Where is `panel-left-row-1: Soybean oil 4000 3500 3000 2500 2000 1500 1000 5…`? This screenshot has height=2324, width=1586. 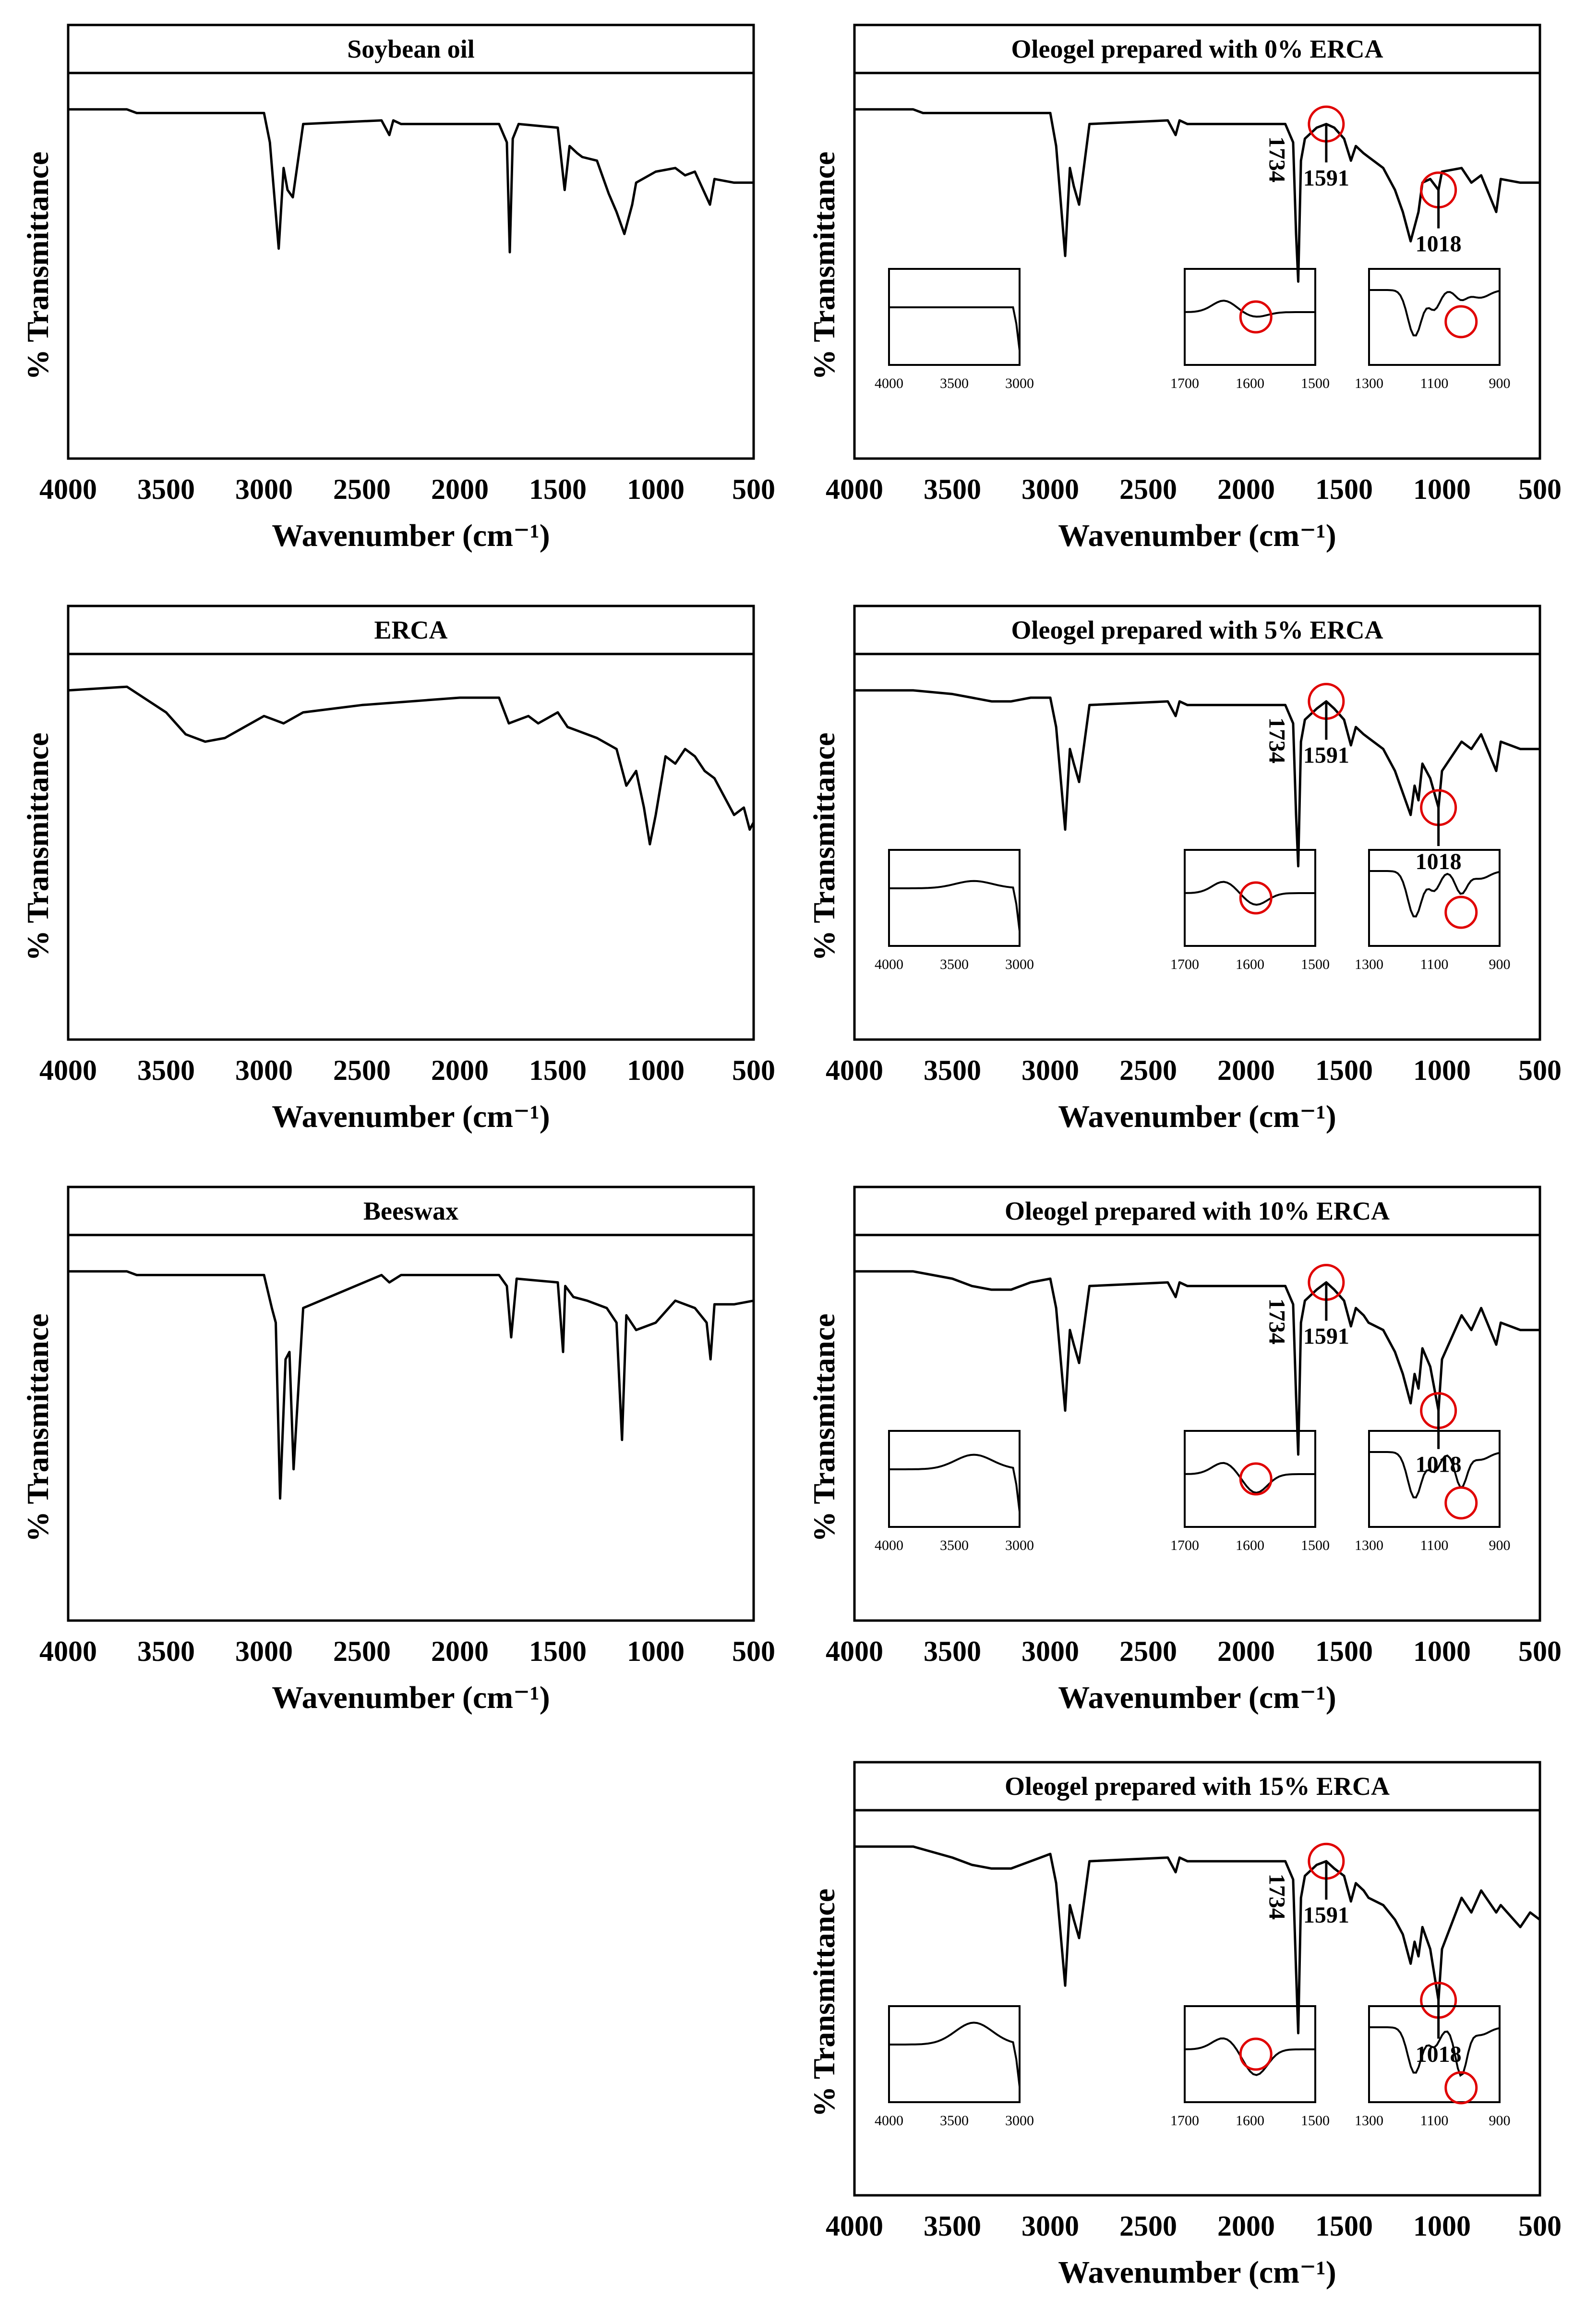 panel-left-row-1: Soybean oil 4000 3500 3000 2500 2000 1500 1000 5… is located at coordinates (398, 288).